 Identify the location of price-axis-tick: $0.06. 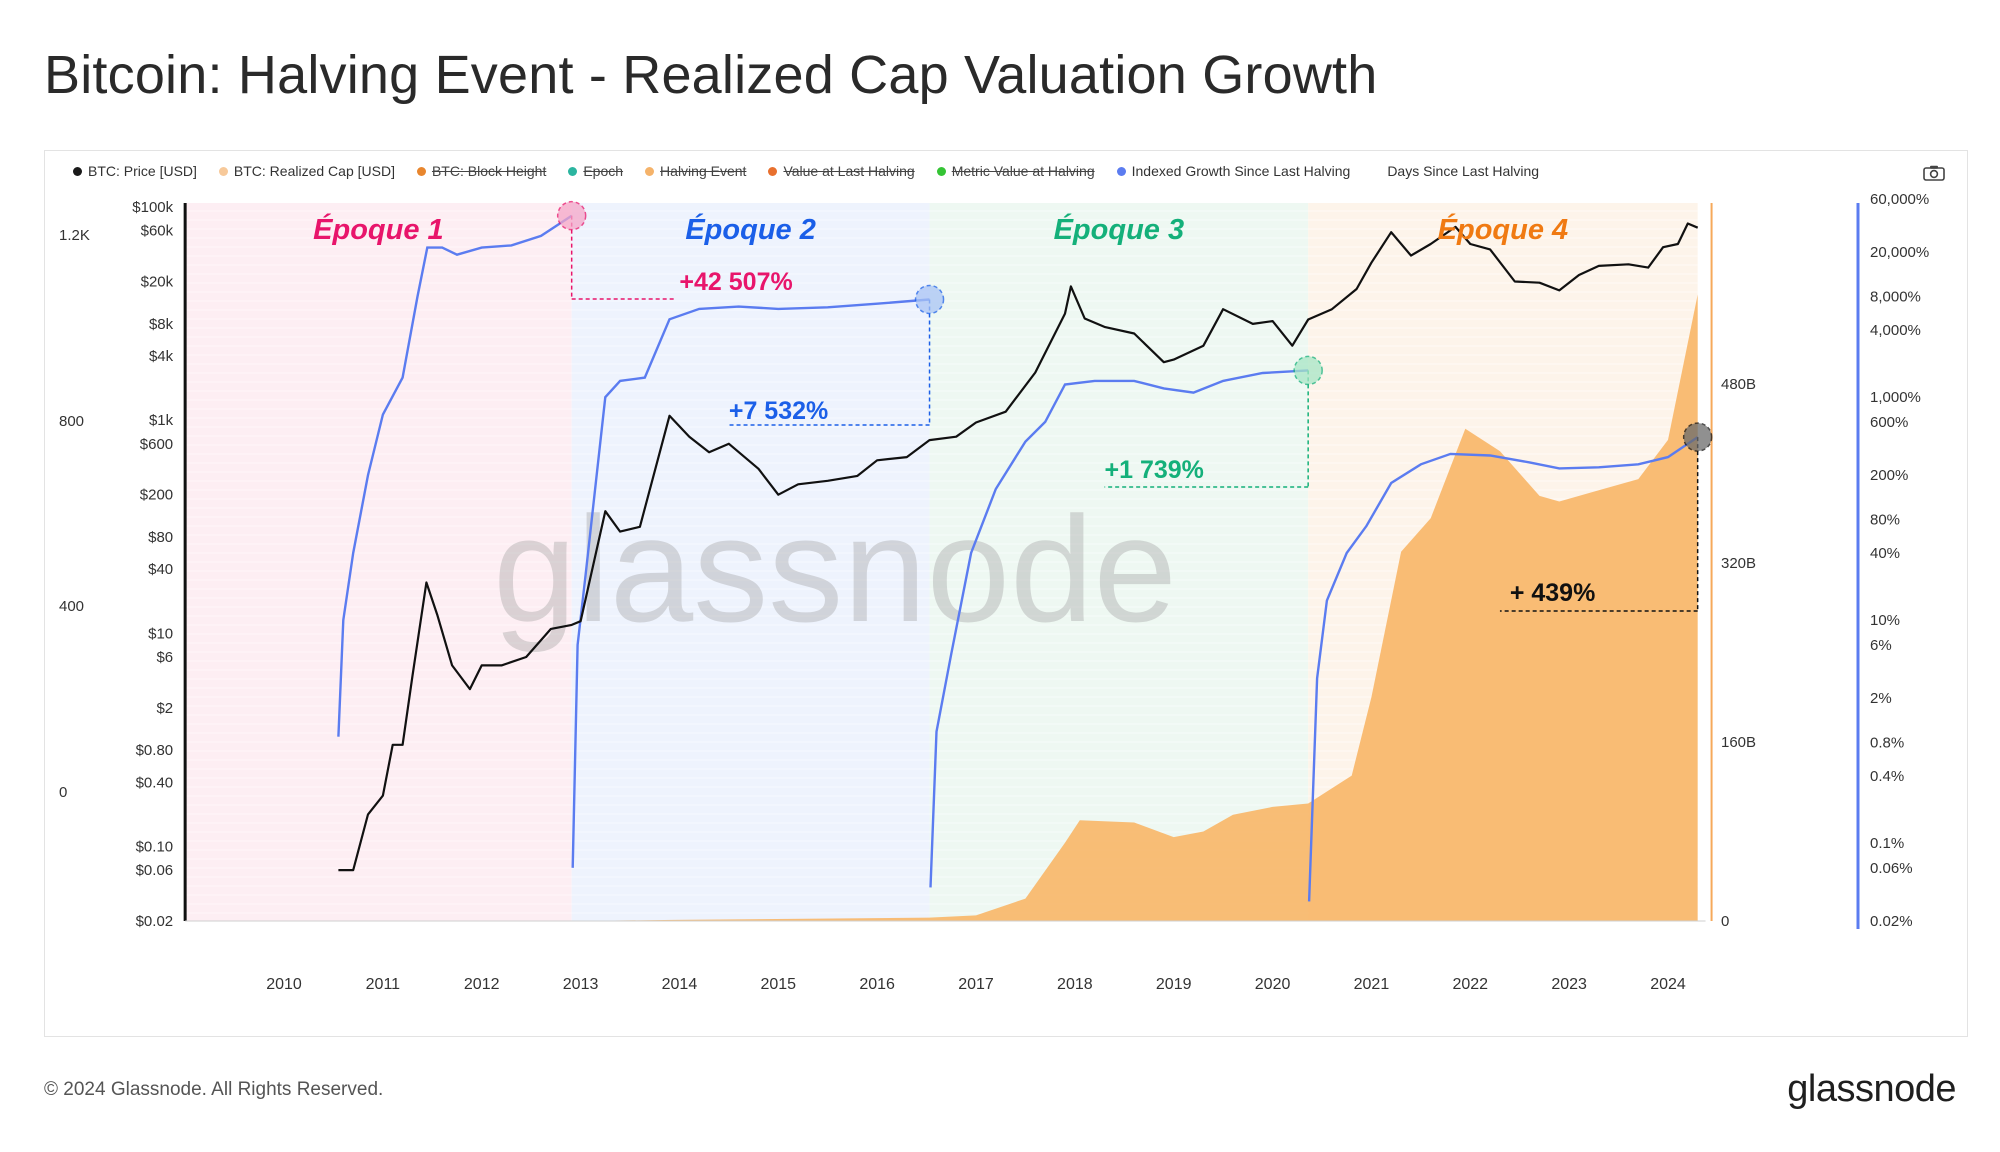
(155, 870).